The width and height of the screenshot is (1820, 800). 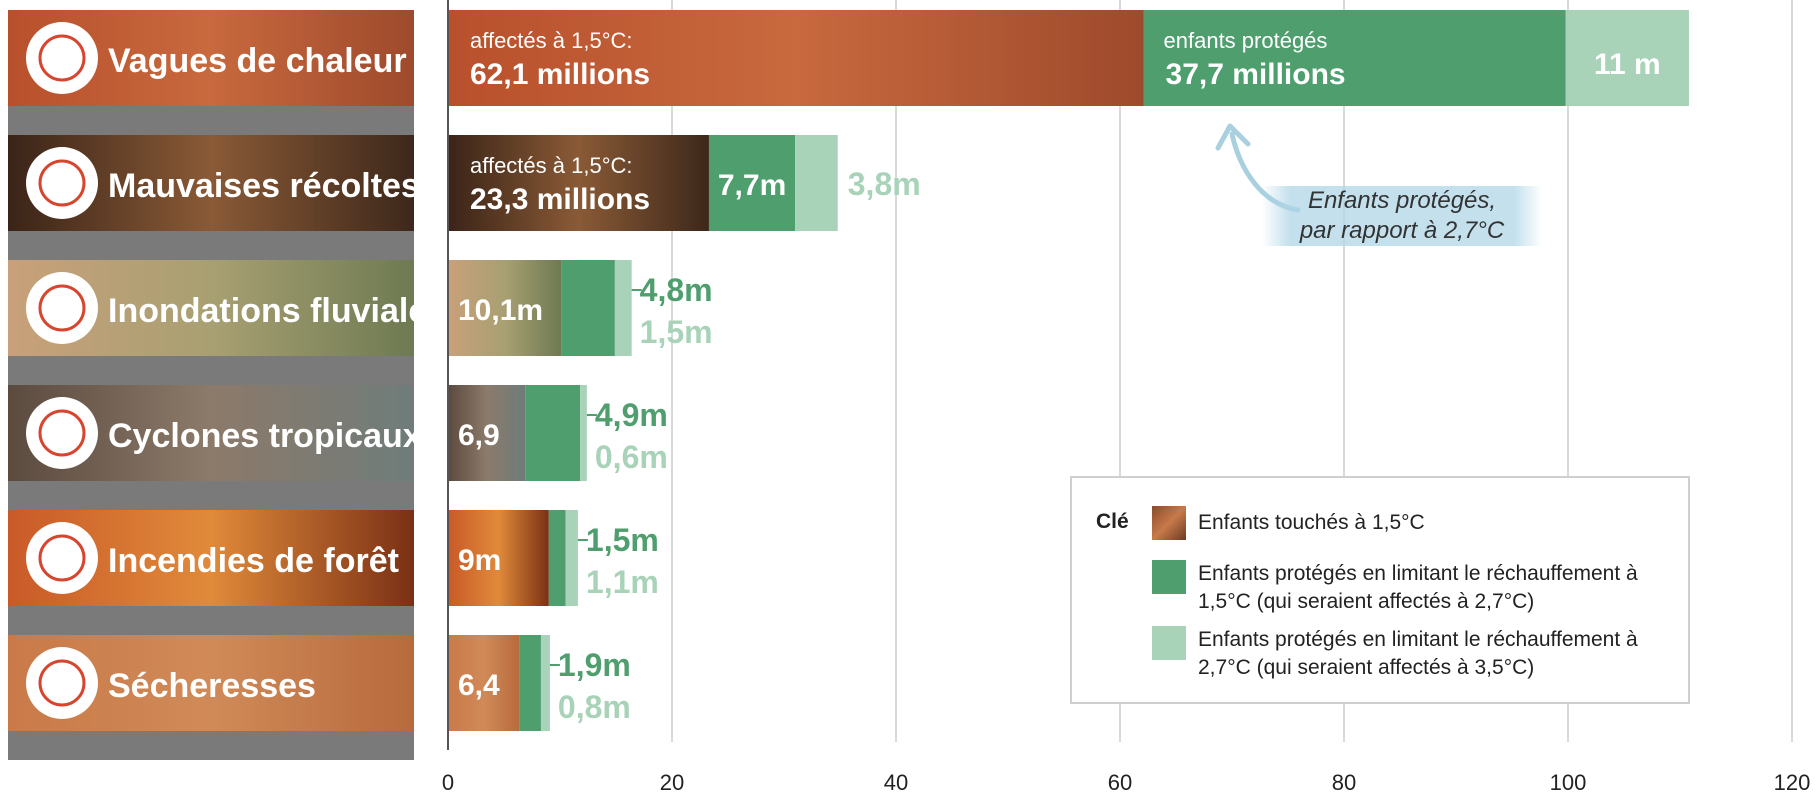 I want to click on protected-15-label-value: 7,7m, so click(x=752, y=185).